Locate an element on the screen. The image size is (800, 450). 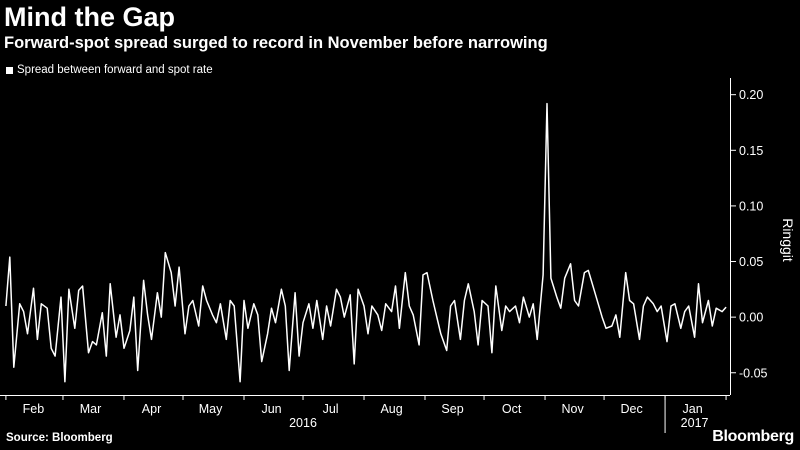
year-label: 2017 is located at coordinates (695, 423).